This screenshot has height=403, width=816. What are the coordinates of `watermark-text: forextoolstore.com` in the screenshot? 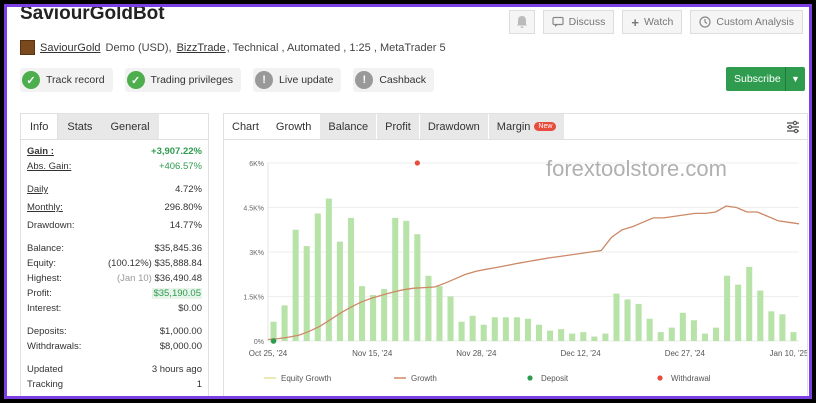 It's located at (636, 168).